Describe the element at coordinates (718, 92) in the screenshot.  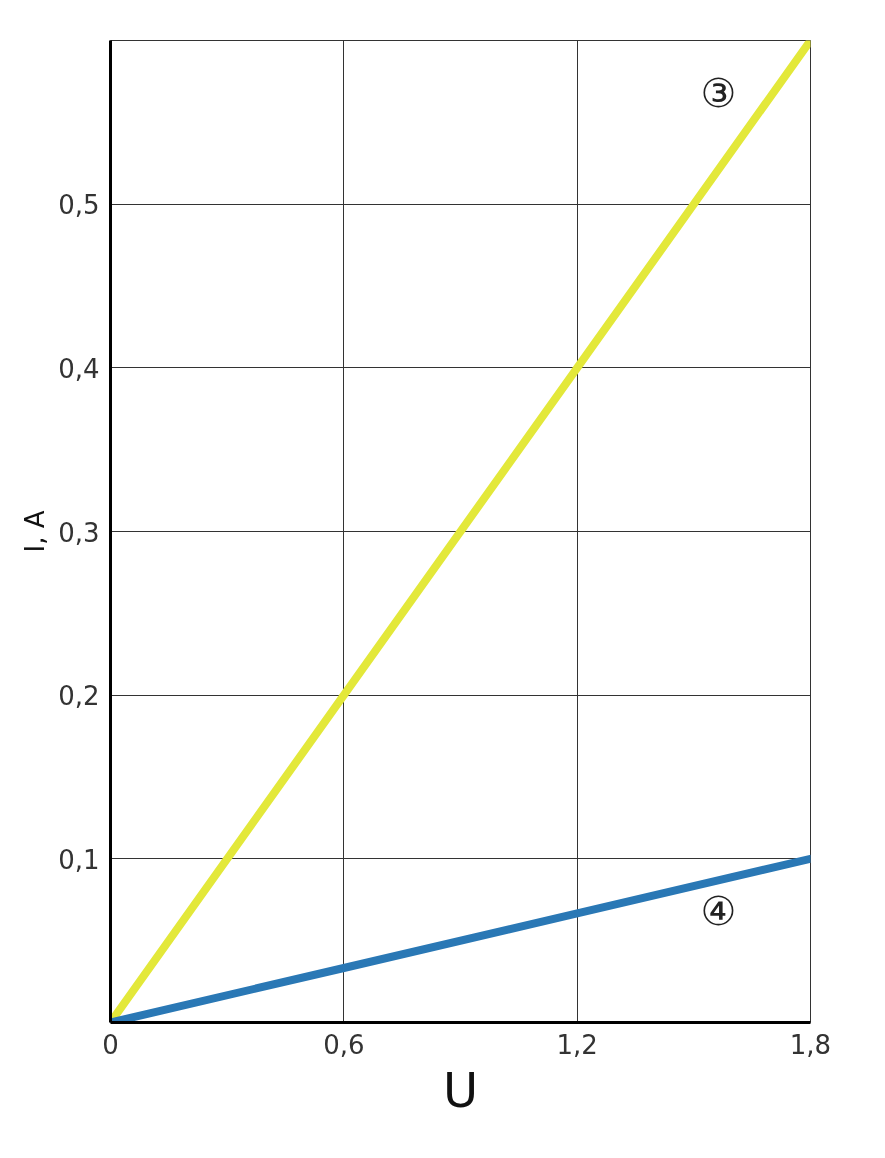
I see `series-label: ③` at that location.